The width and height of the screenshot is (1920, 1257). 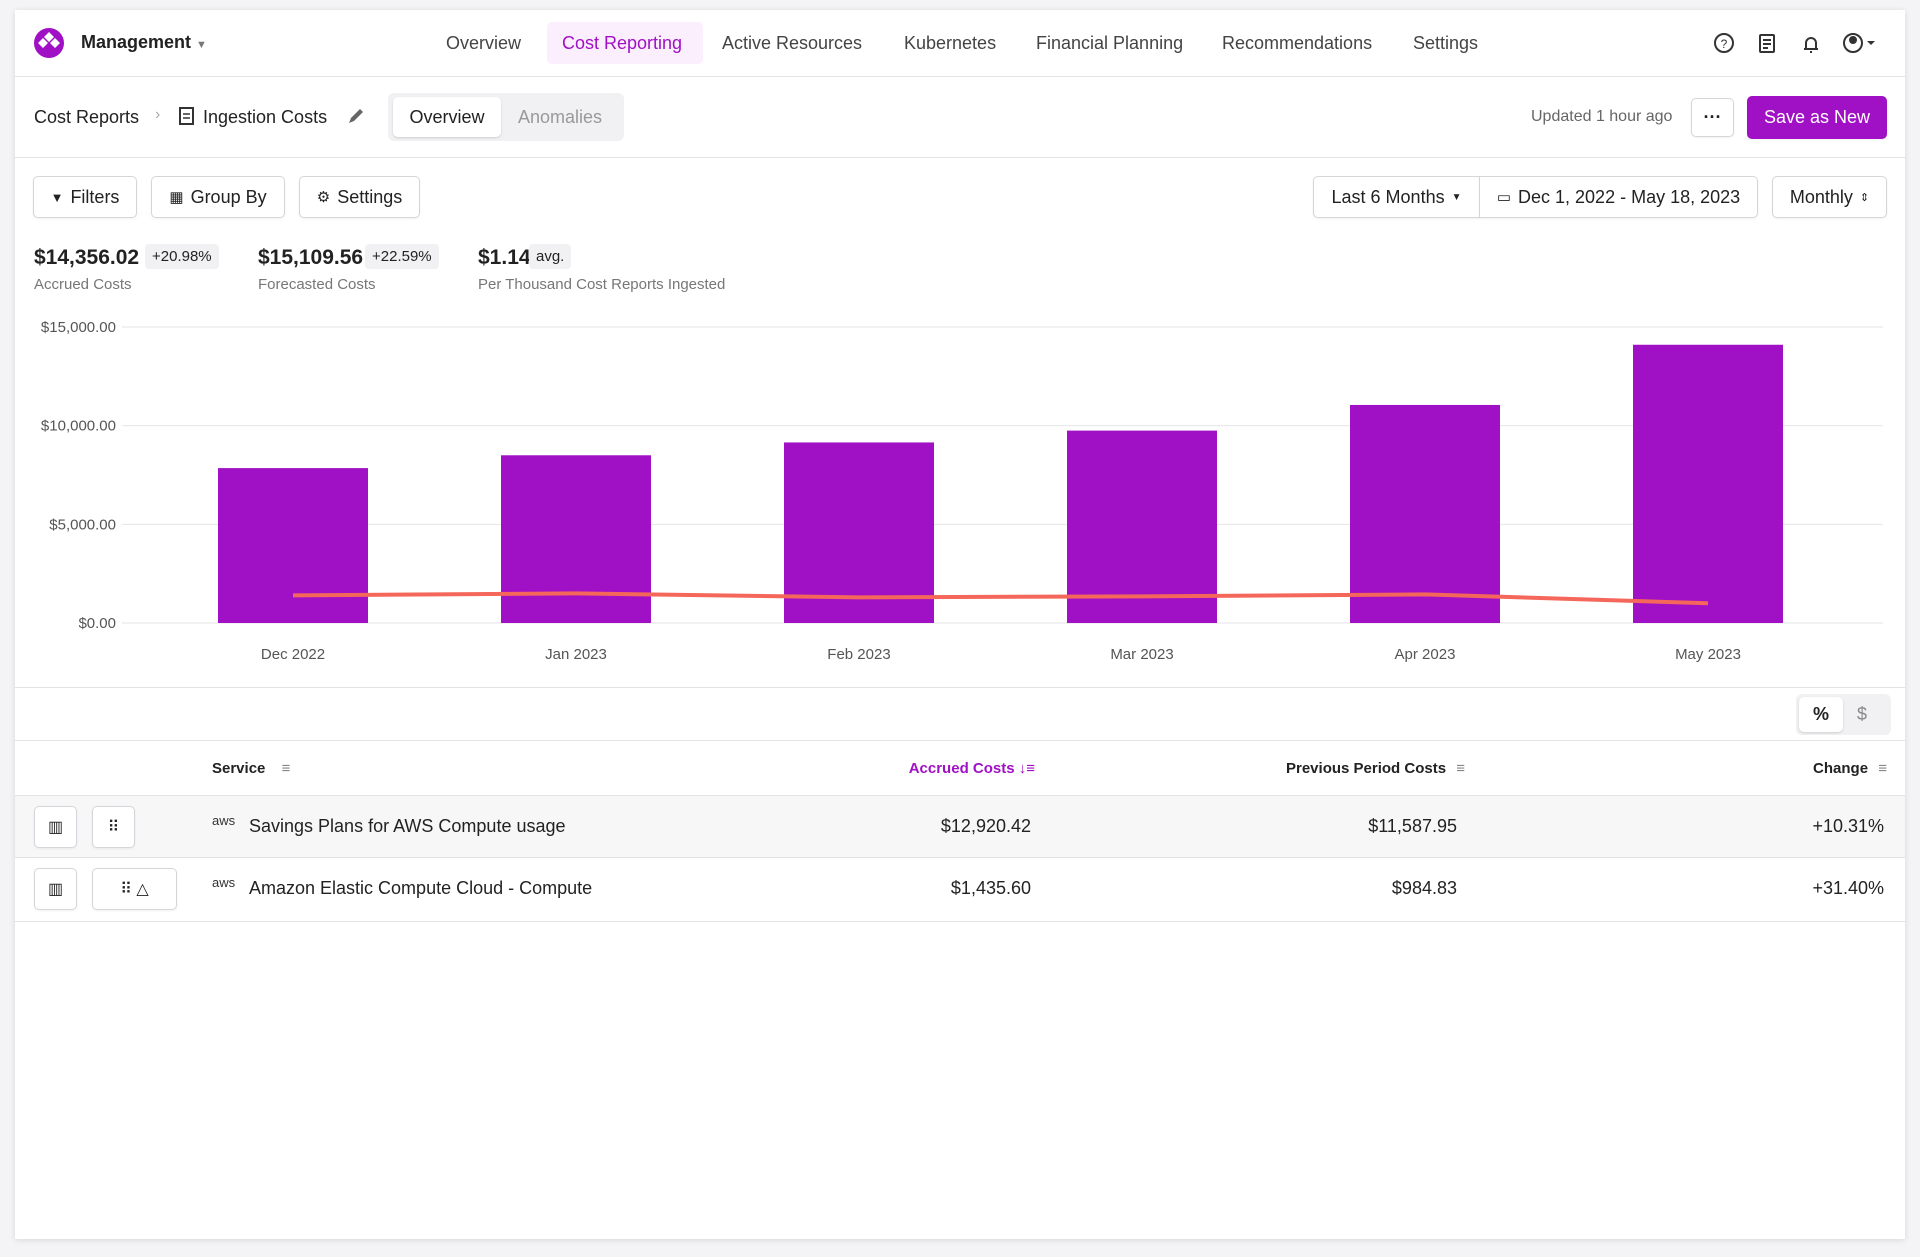 I want to click on column-header: Service ≡, so click(x=251, y=768).